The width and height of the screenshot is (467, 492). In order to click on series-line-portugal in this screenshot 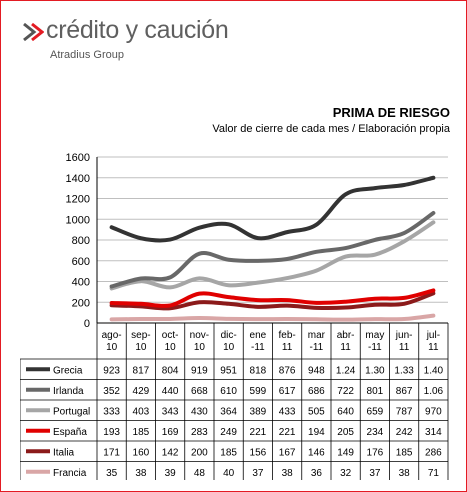, I will do `click(272, 255)`.